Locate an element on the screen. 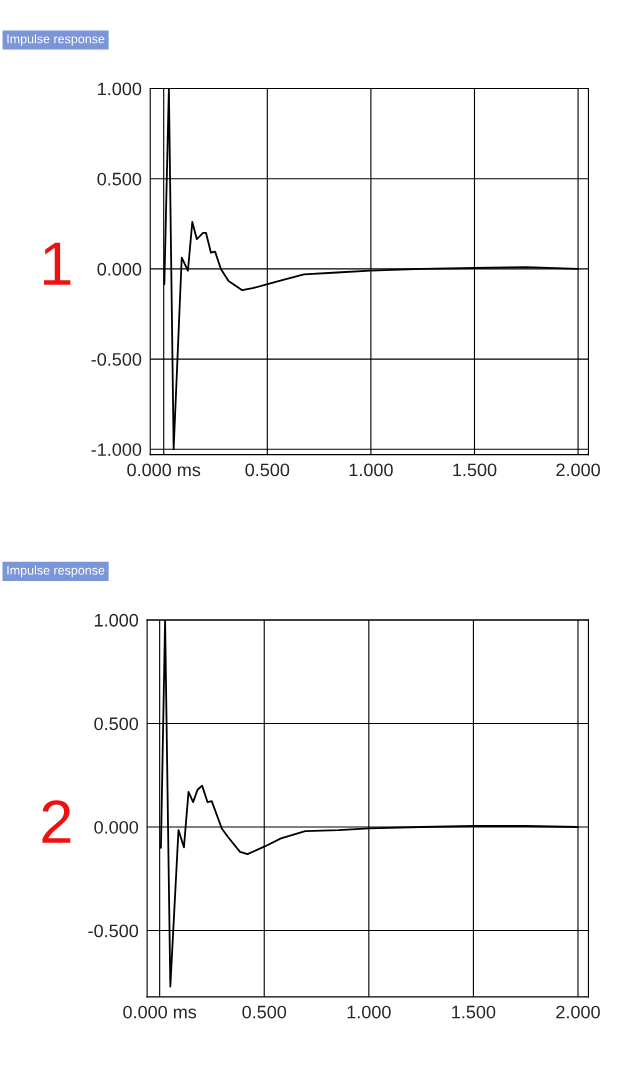  y-tick-label: -1.000 is located at coordinates (116, 449).